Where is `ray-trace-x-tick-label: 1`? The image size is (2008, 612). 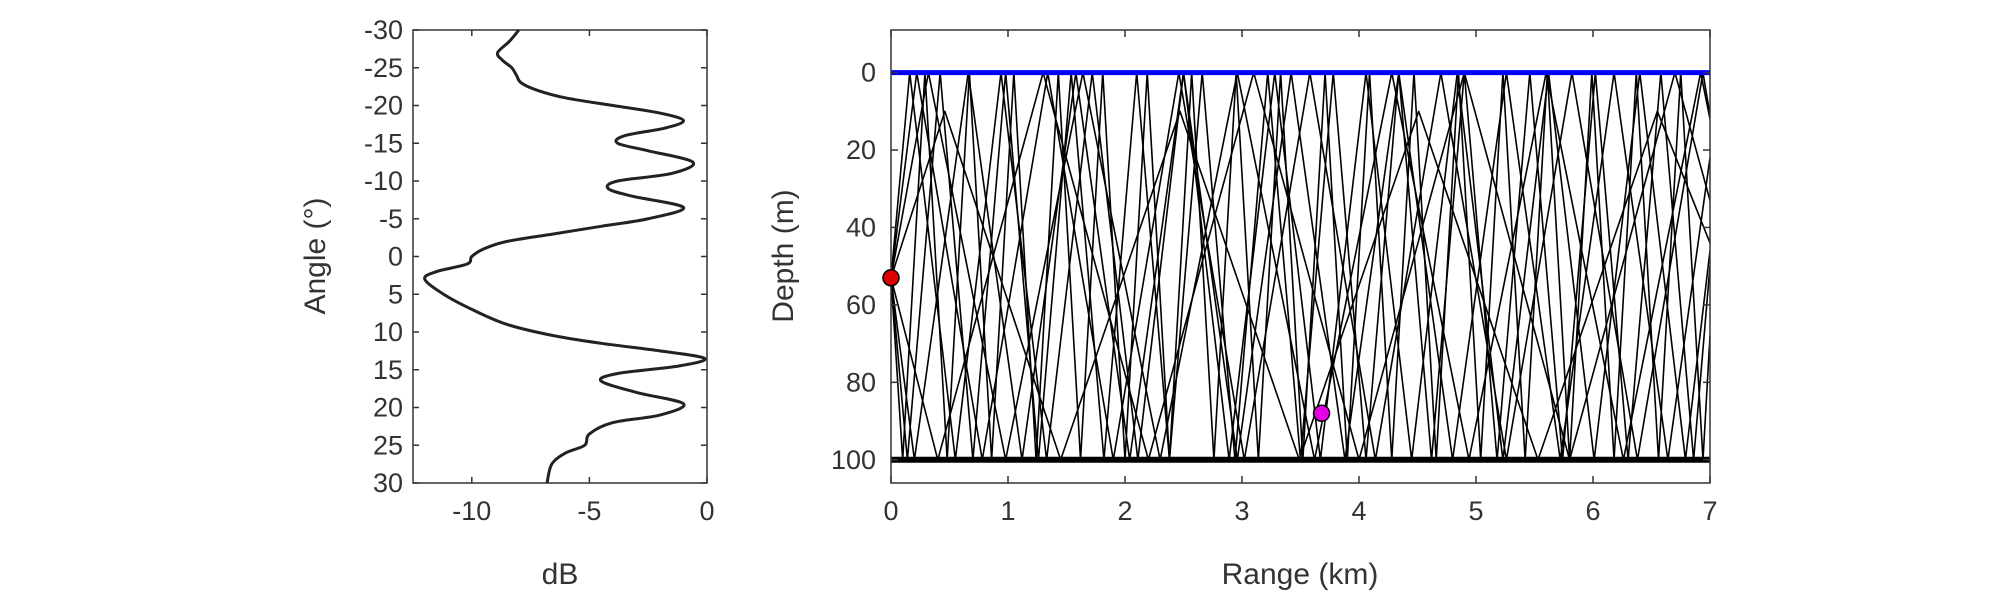
ray-trace-x-tick-label: 1 is located at coordinates (1007, 511).